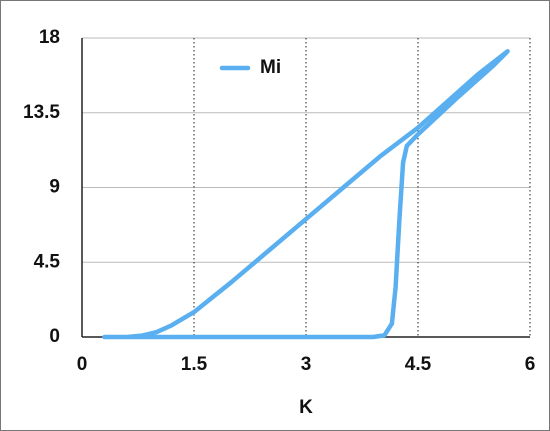 Image resolution: width=550 pixels, height=431 pixels. Describe the element at coordinates (306, 364) in the screenshot. I see `x-tick-label: 3` at that location.